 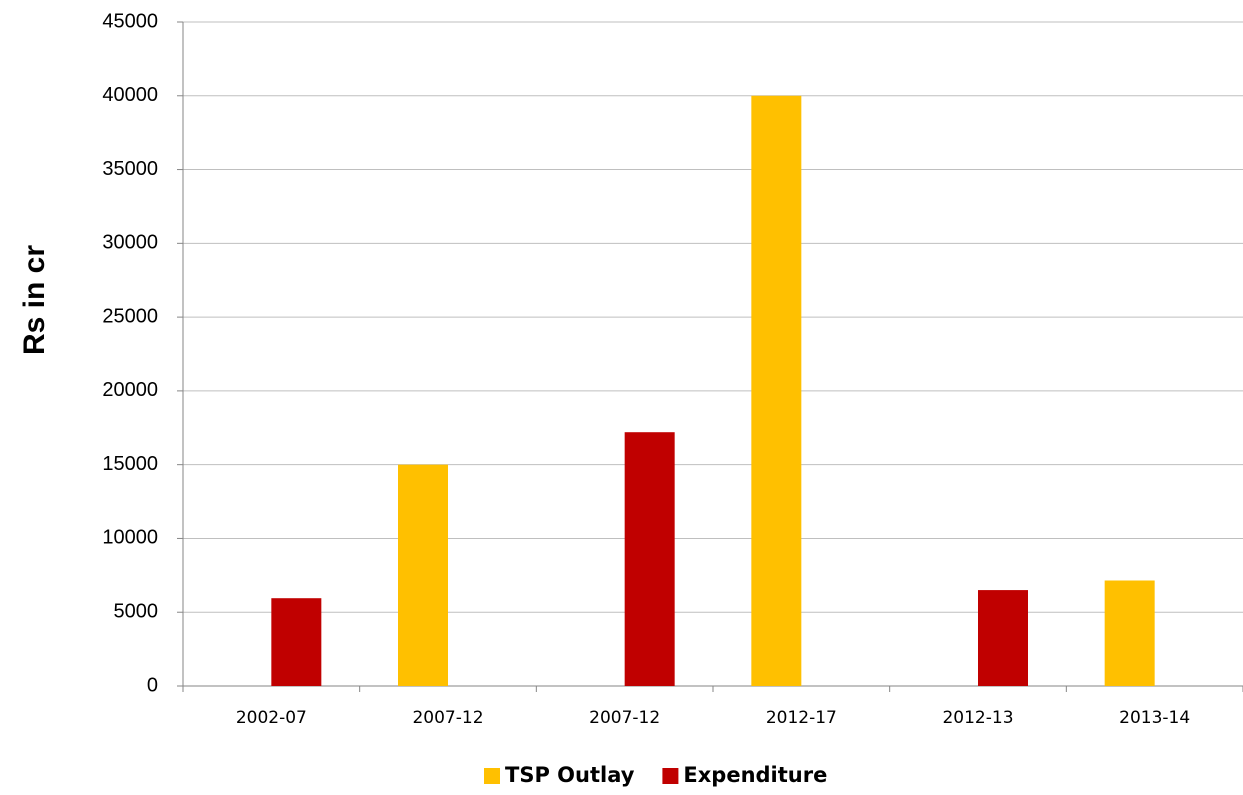 I want to click on y-tick-label: 45000, so click(x=130, y=21).